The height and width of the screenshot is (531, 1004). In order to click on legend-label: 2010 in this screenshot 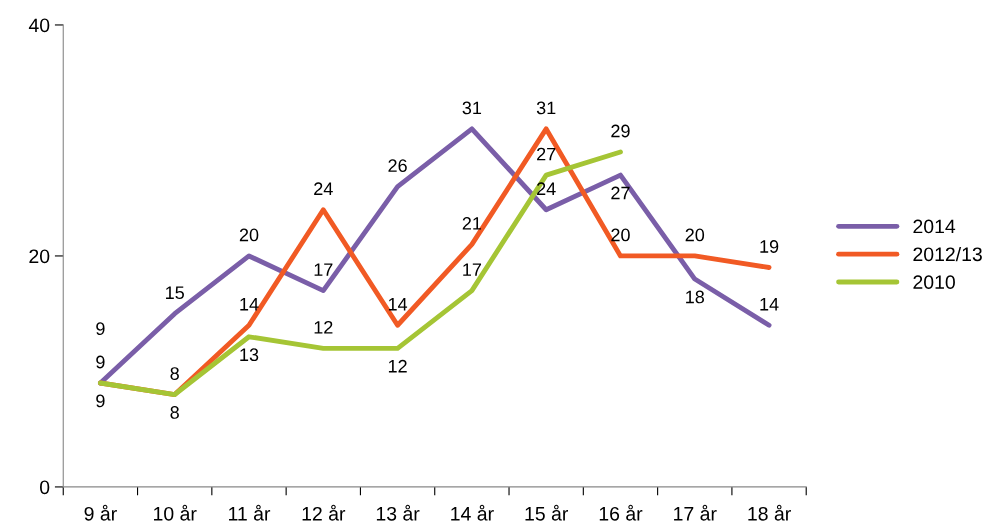, I will do `click(934, 282)`.